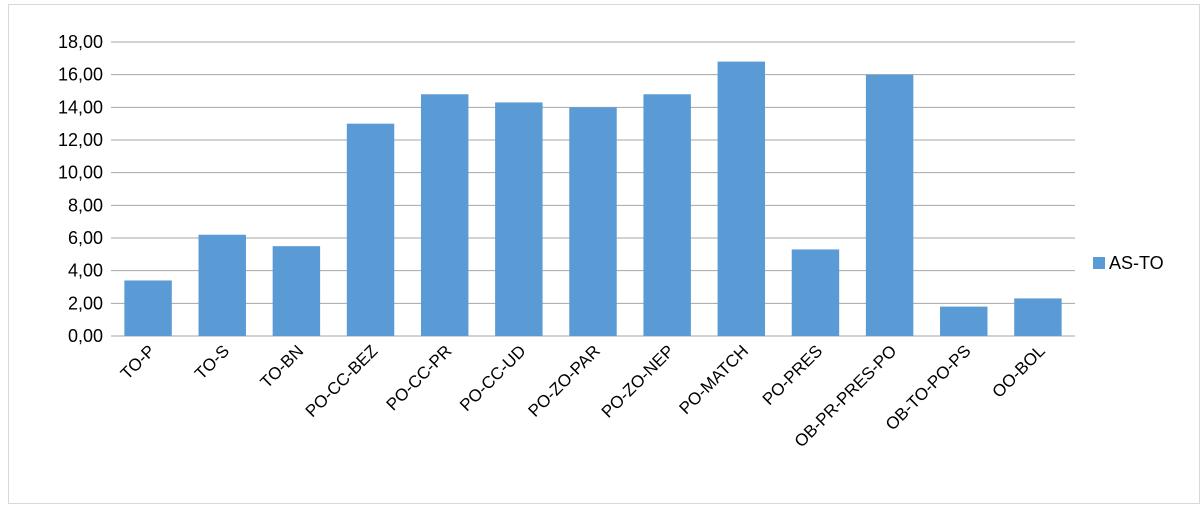  What do you see at coordinates (282, 366) in the screenshot?
I see `x-tick-label: TO-BN` at bounding box center [282, 366].